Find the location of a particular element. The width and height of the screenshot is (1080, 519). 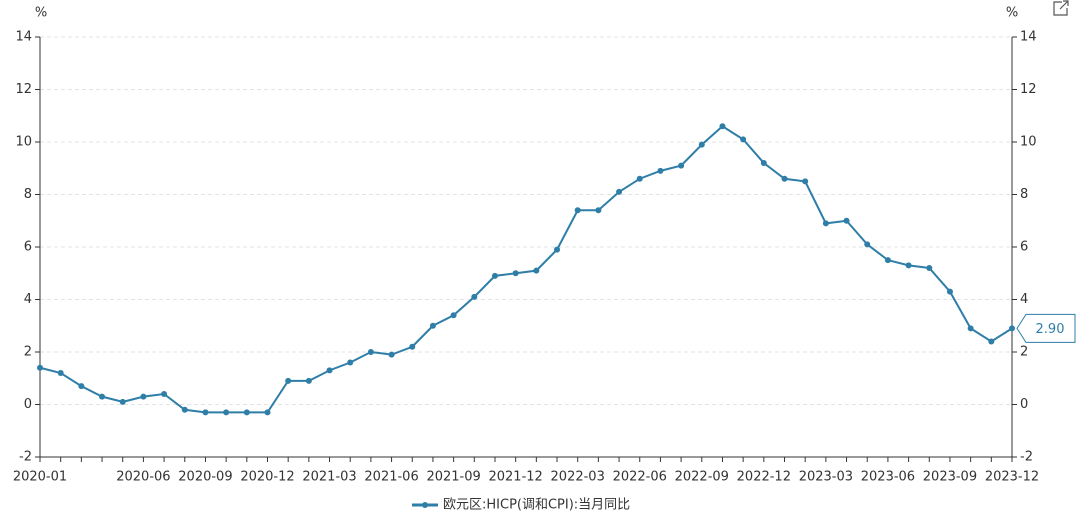

y2-tick-label: -2 is located at coordinates (1026, 457).